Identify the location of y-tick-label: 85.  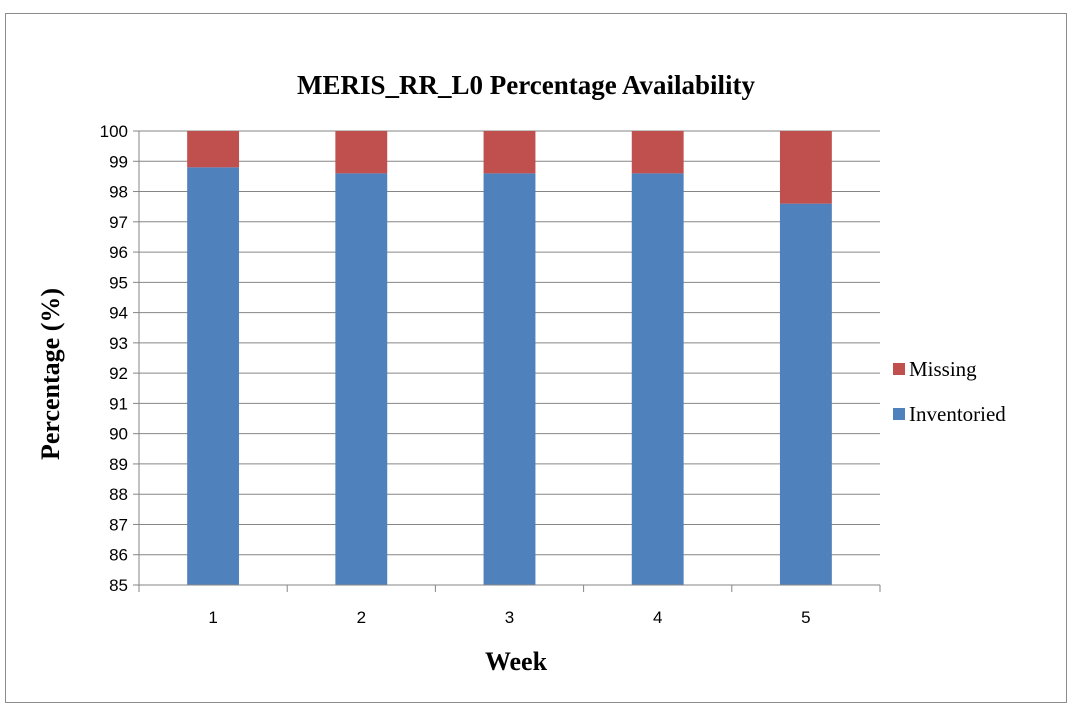
(118, 585).